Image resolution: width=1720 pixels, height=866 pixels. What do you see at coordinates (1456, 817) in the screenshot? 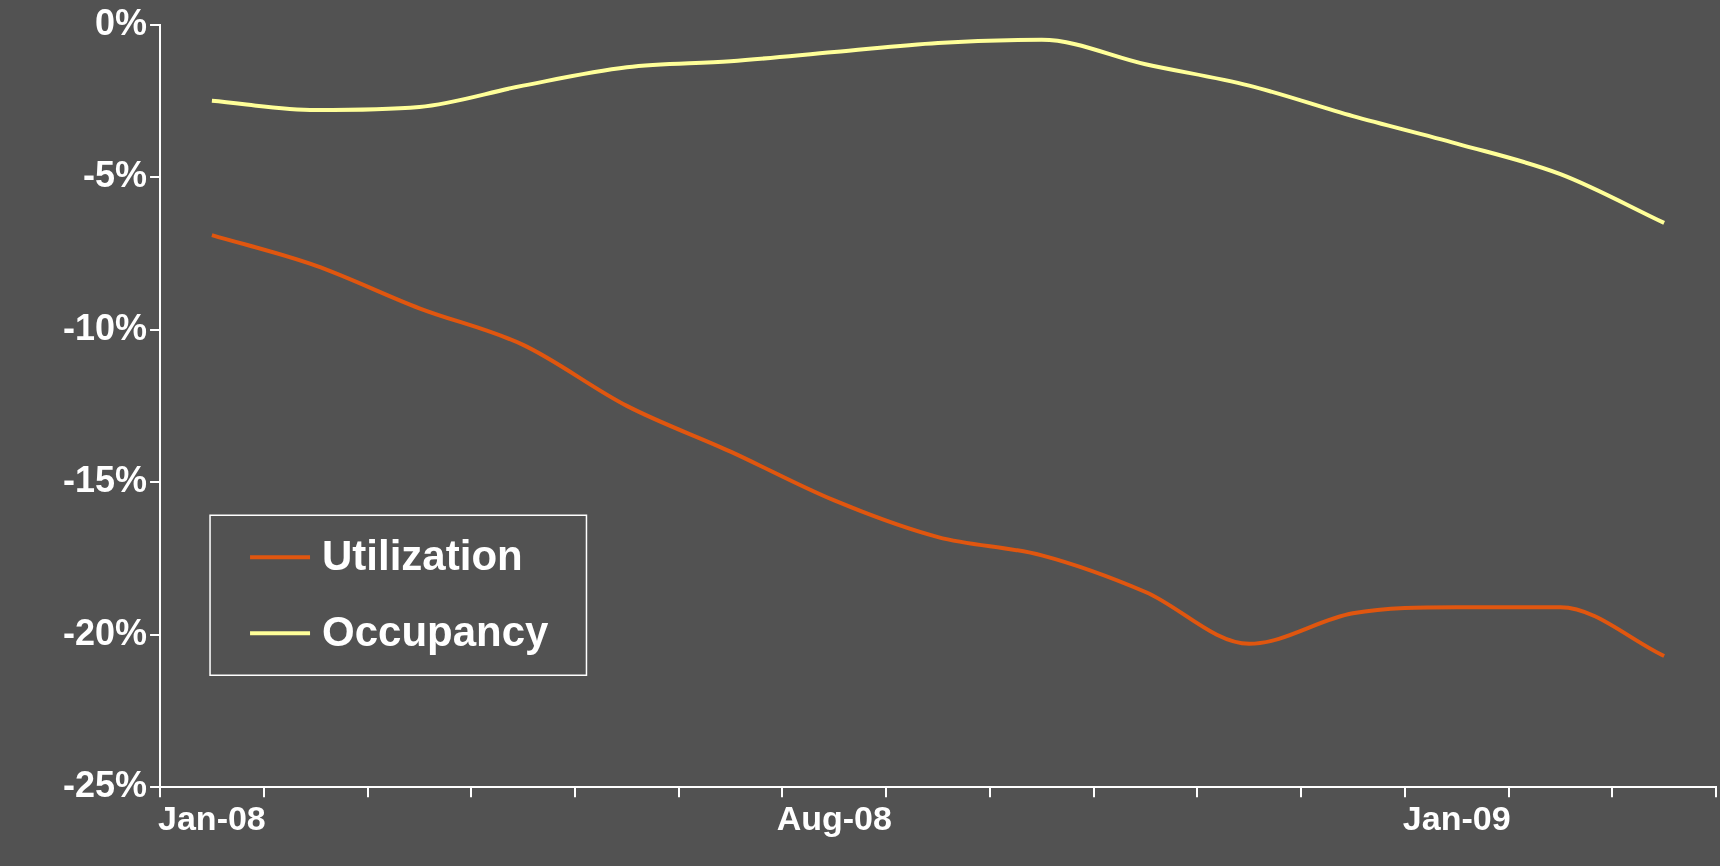
I see `x-tick-label: Jan-09` at bounding box center [1456, 817].